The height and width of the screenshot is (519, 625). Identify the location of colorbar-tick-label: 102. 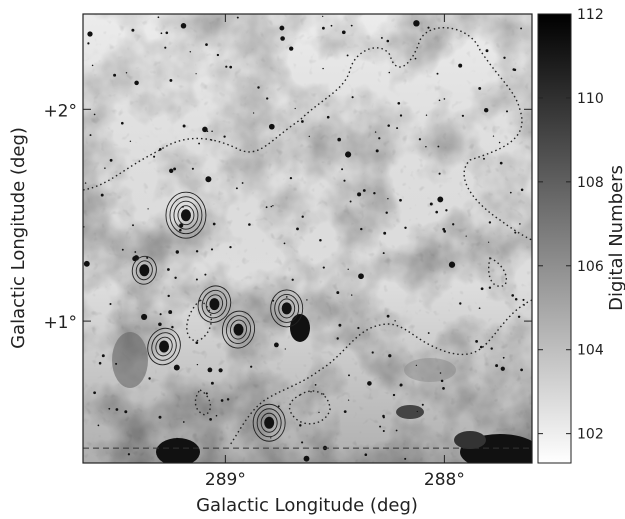
(590, 435).